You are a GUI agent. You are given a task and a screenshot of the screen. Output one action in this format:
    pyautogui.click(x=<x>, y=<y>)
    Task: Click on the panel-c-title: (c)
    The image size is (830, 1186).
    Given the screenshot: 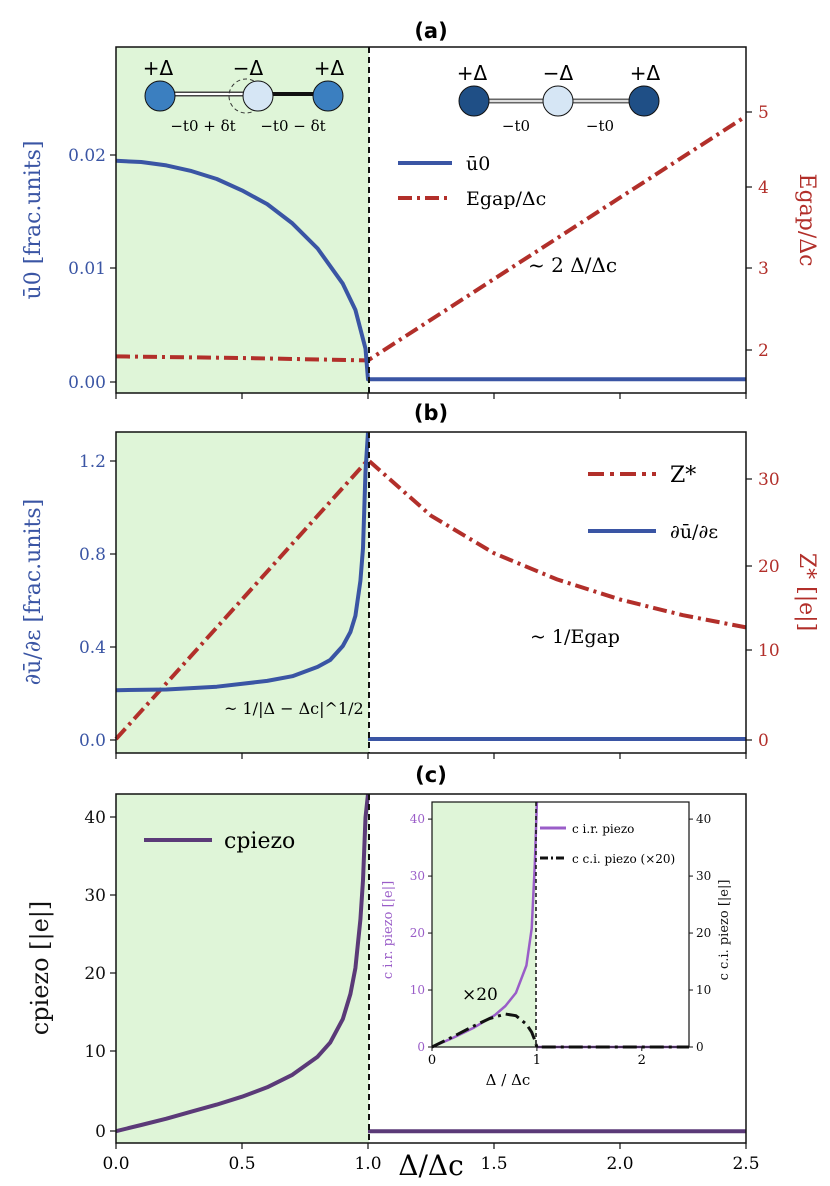 What is the action you would take?
    pyautogui.click(x=431, y=775)
    